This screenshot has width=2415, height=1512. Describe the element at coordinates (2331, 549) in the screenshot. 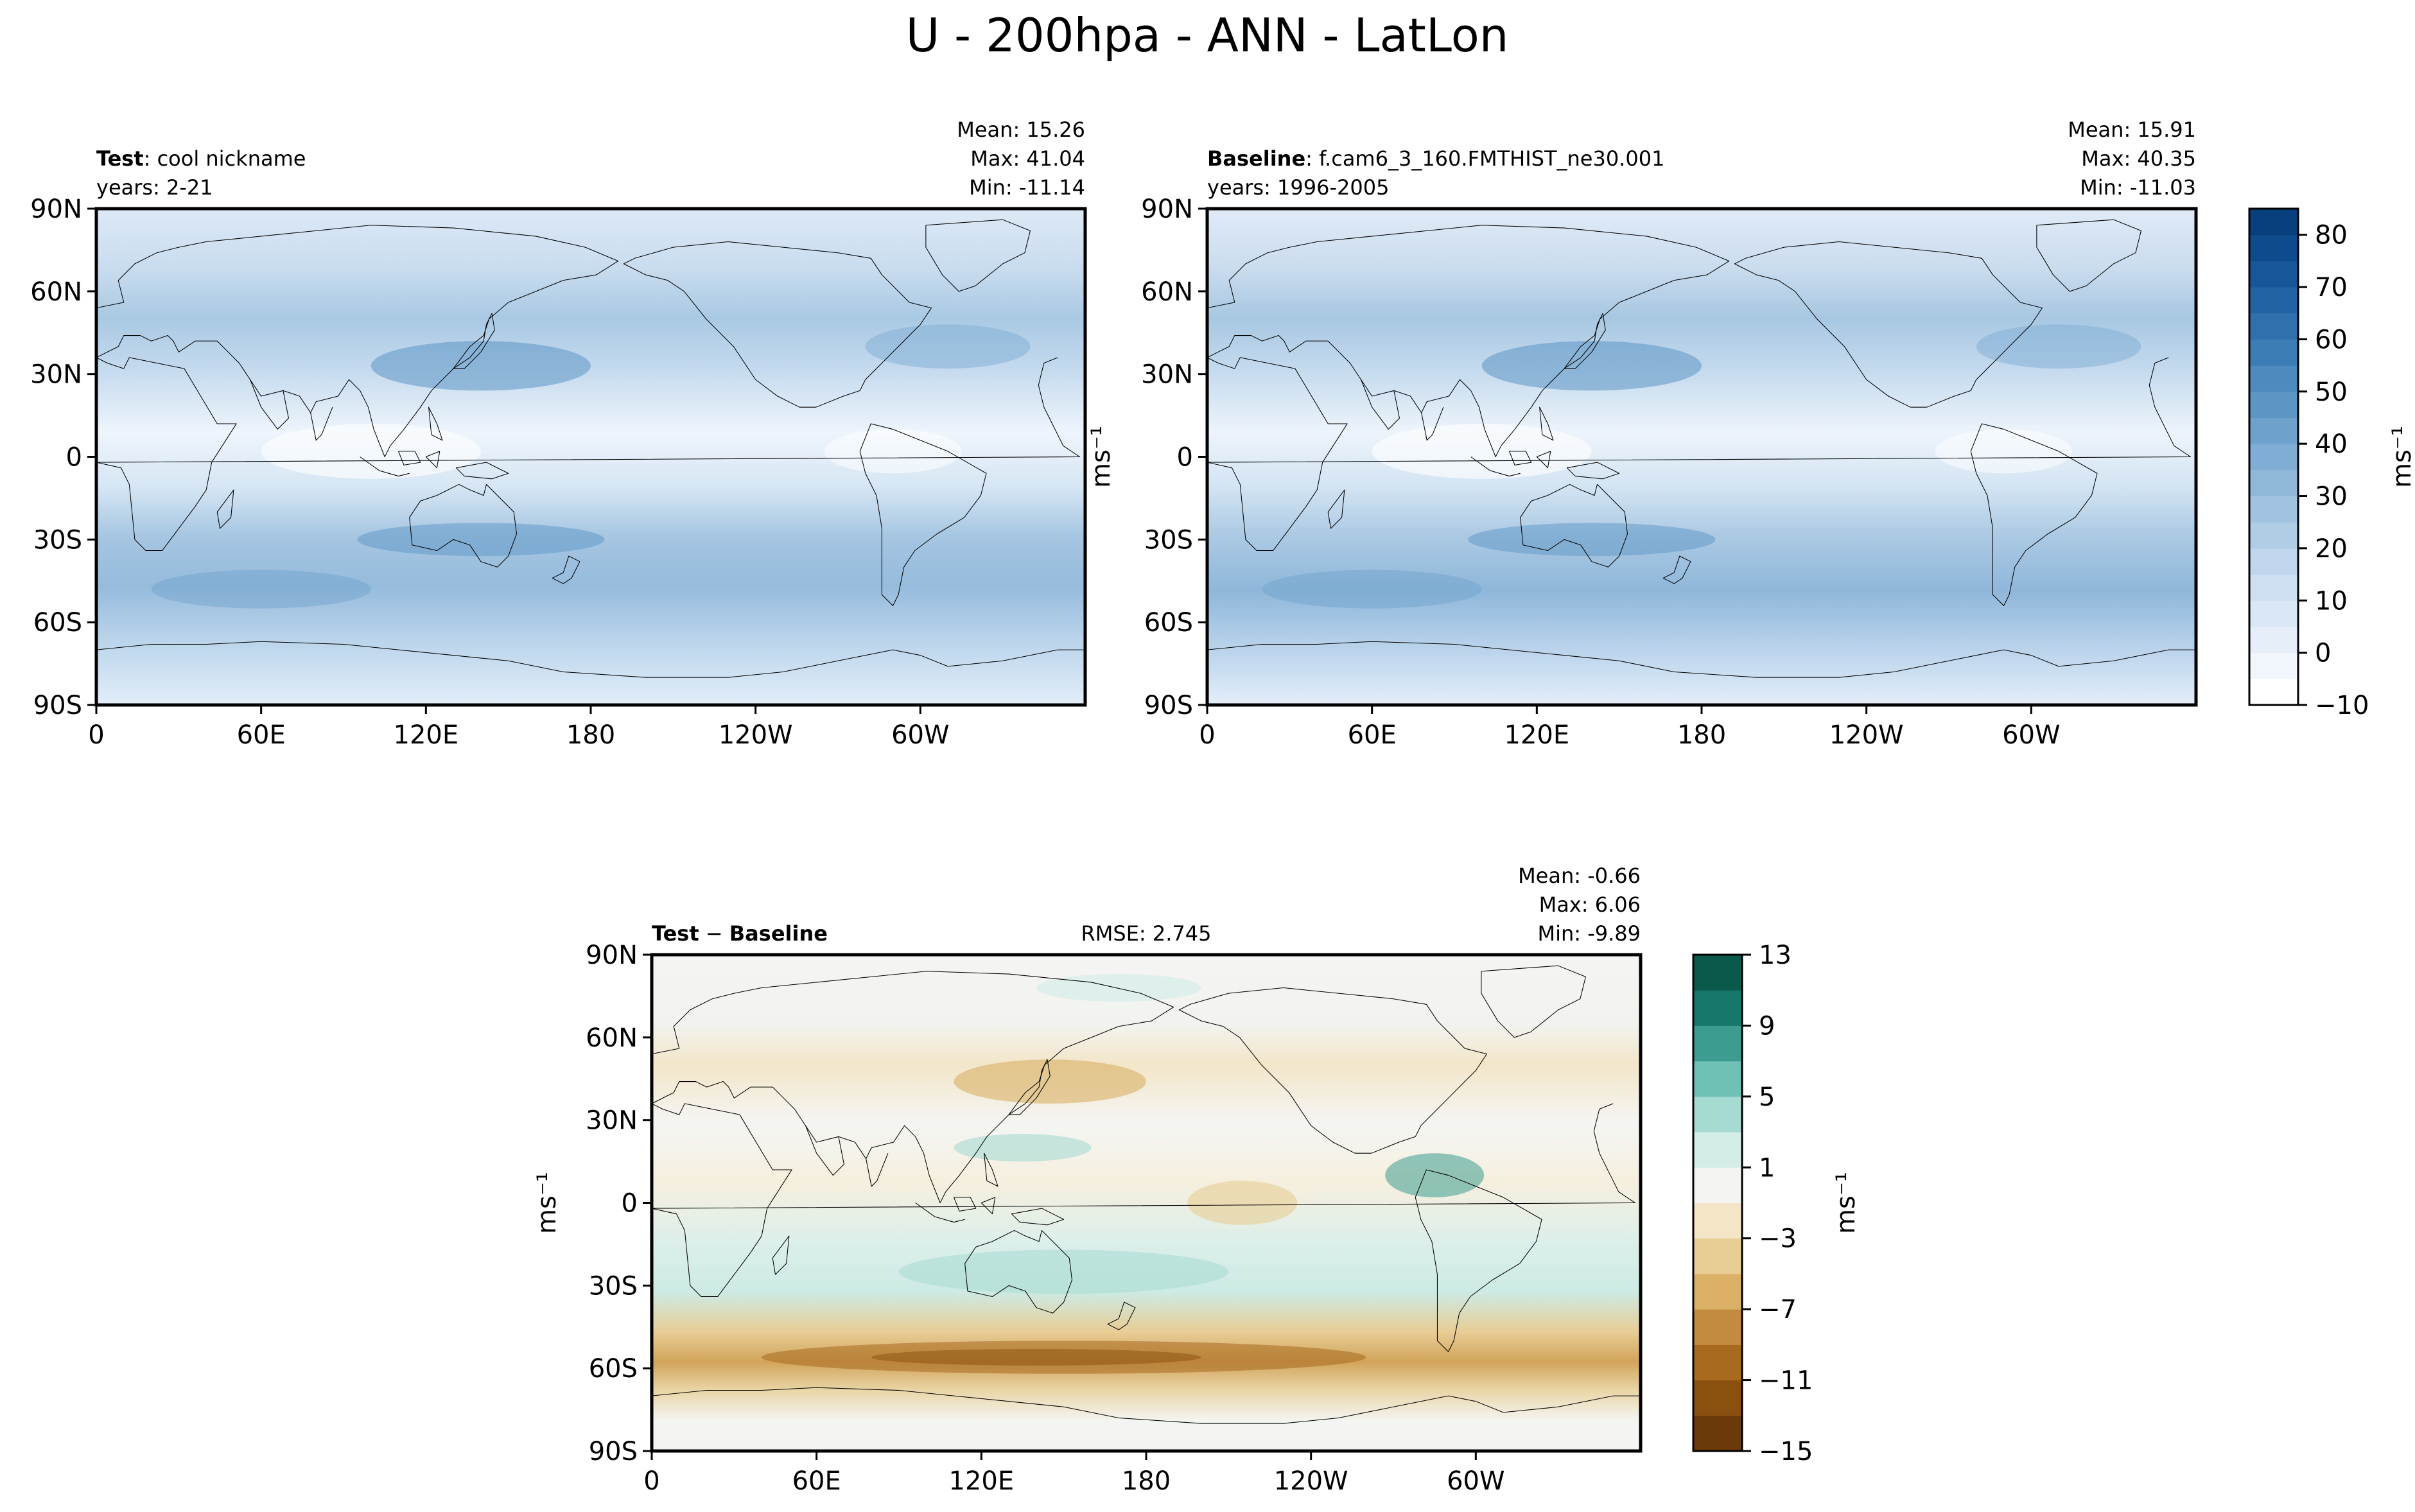

I see `colorbar-tick-label: 20` at that location.